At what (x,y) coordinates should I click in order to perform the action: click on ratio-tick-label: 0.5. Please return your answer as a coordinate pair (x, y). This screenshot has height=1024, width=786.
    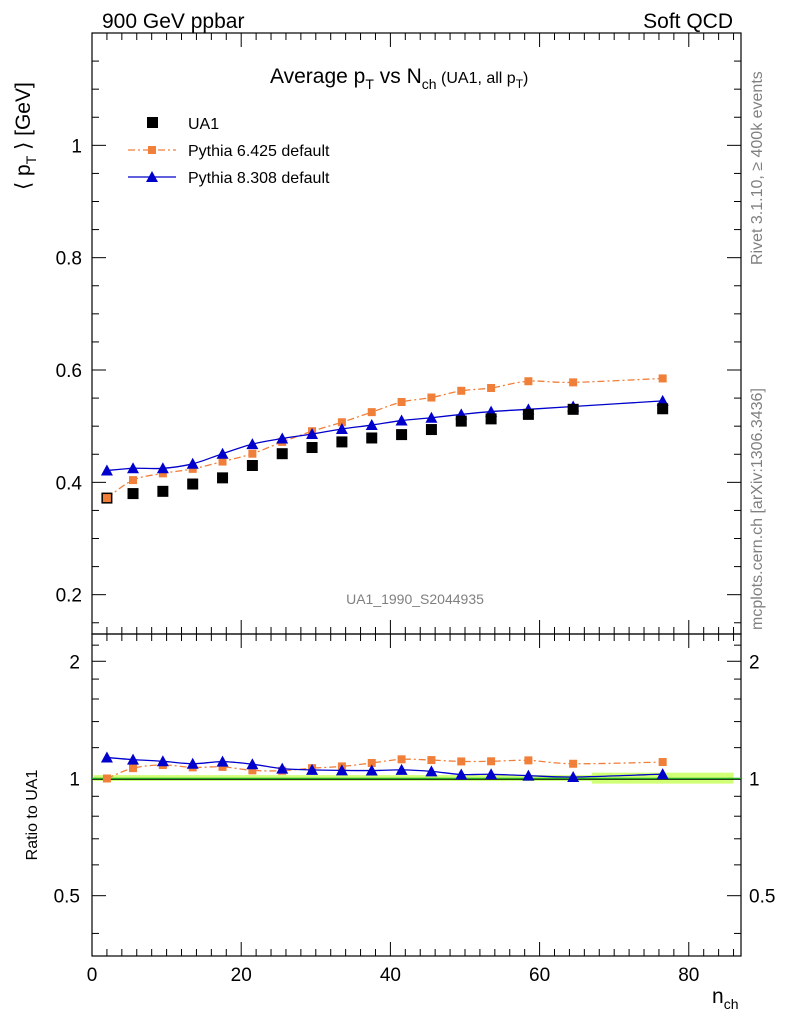
    Looking at the image, I should click on (67, 897).